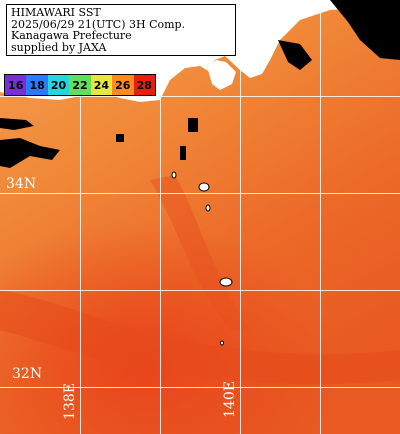  What do you see at coordinates (222, 75) in the screenshot?
I see `land-peninsula` at bounding box center [222, 75].